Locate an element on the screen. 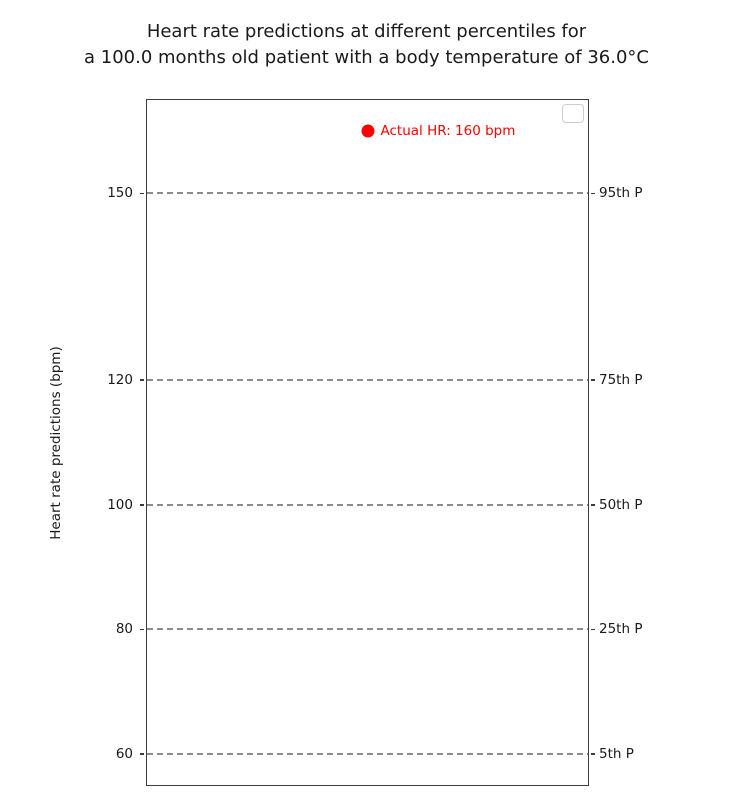 This screenshot has width=733, height=803. y-tick-label: 120 is located at coordinates (120, 380).